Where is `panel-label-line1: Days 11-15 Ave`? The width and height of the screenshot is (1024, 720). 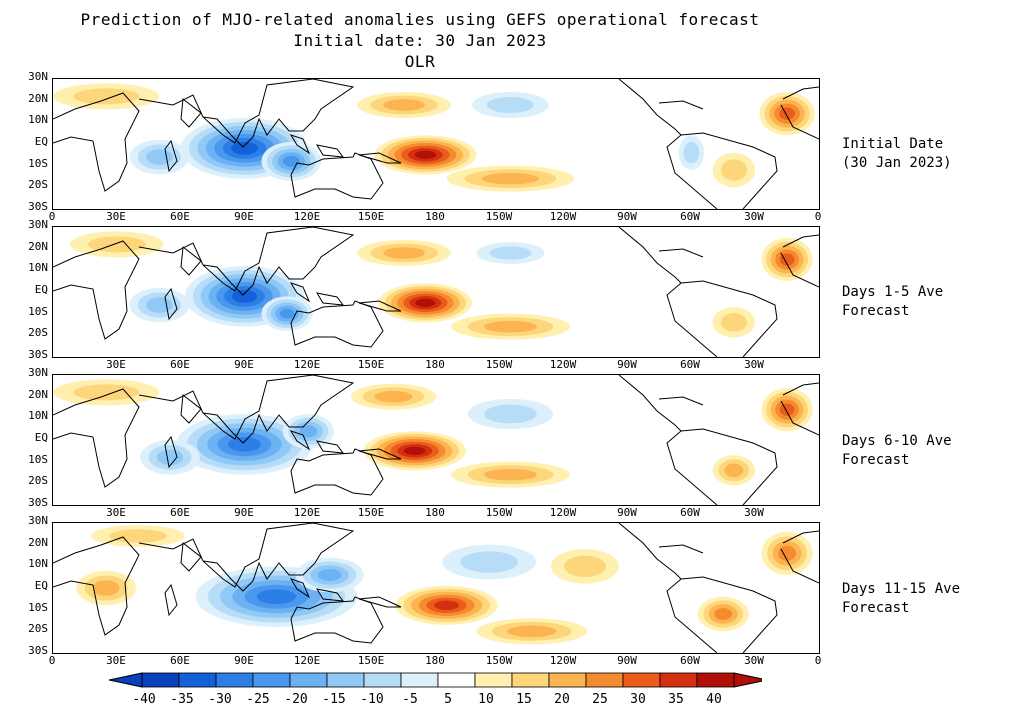
panel-label-line1: Days 11-15 Ave is located at coordinates (901, 589).